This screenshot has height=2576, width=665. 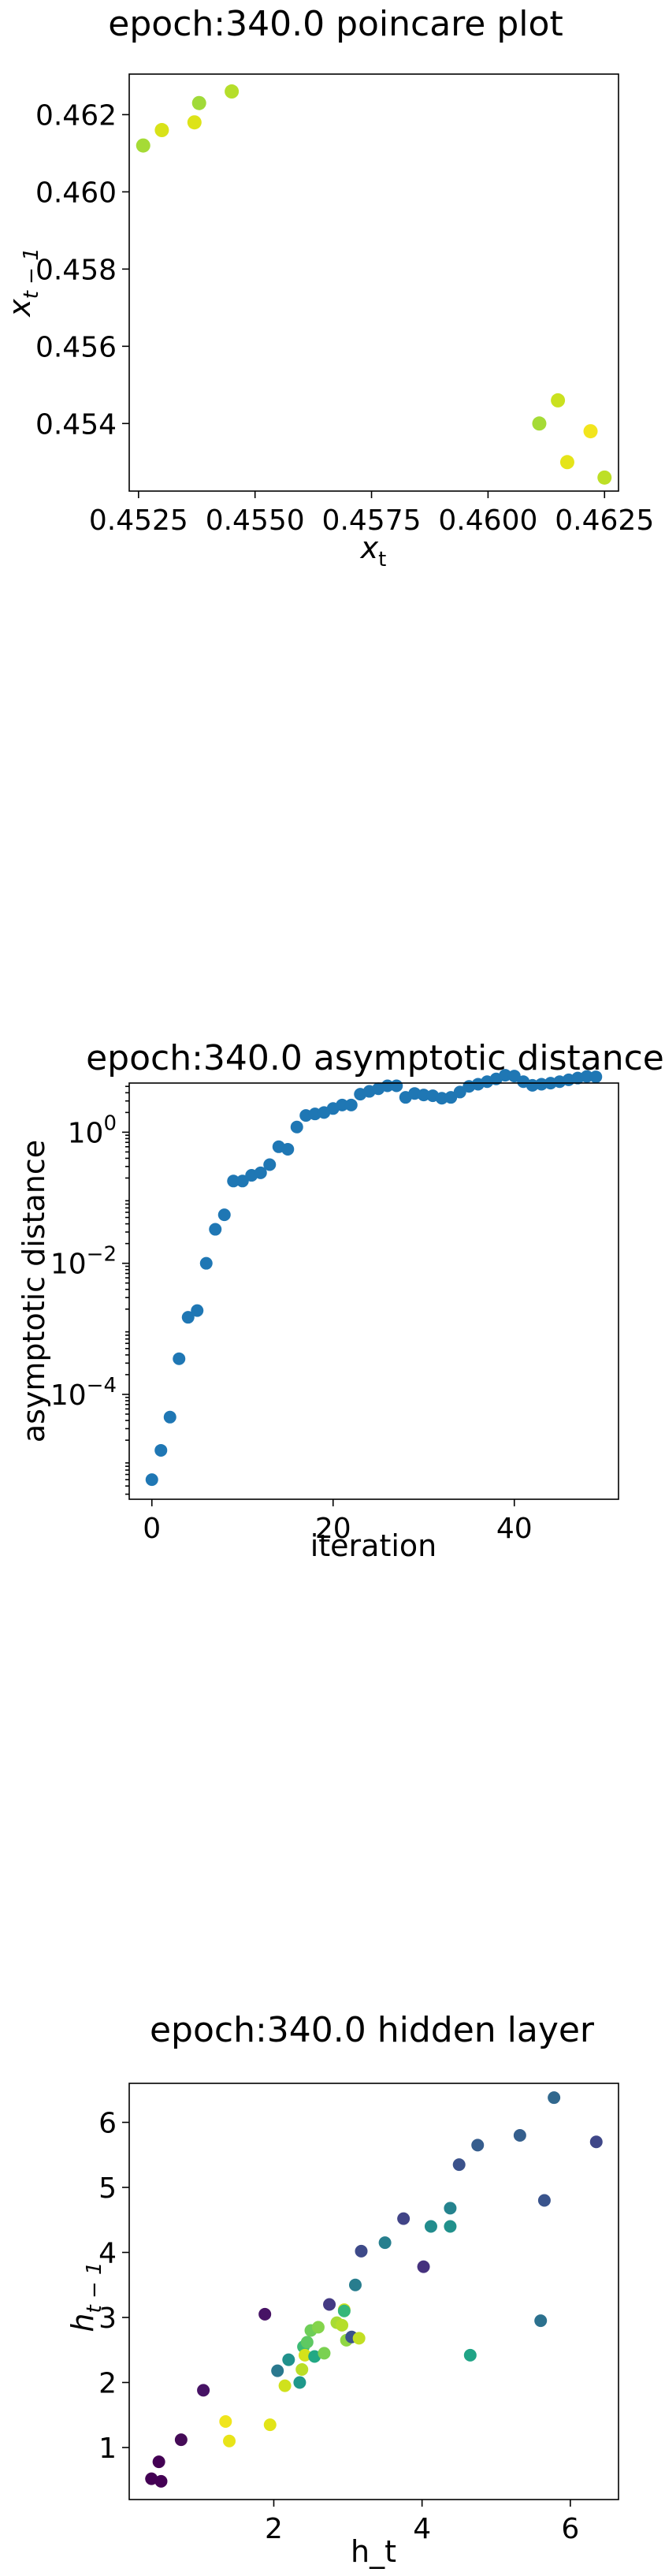 What do you see at coordinates (604, 520) in the screenshot?
I see `x-tick-label: 0.4625` at bounding box center [604, 520].